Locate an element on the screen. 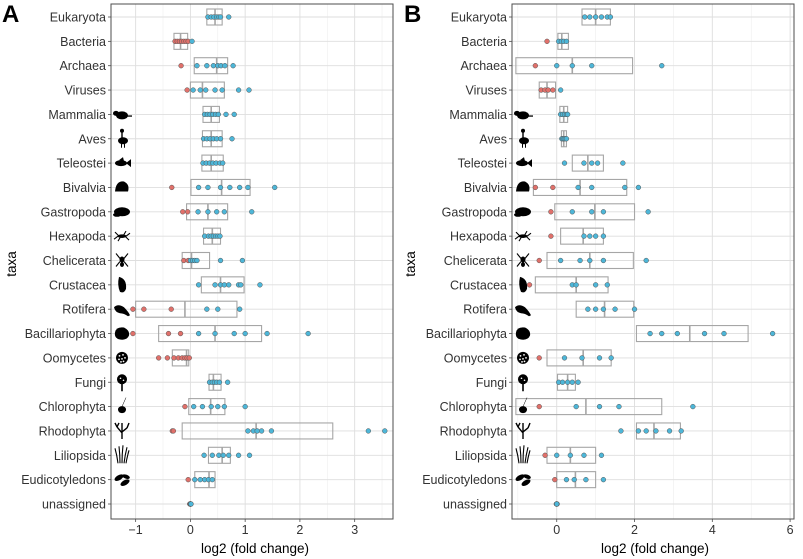 Image resolution: width=803 pixels, height=559 pixels. bivalvia-icon is located at coordinates (122, 186).